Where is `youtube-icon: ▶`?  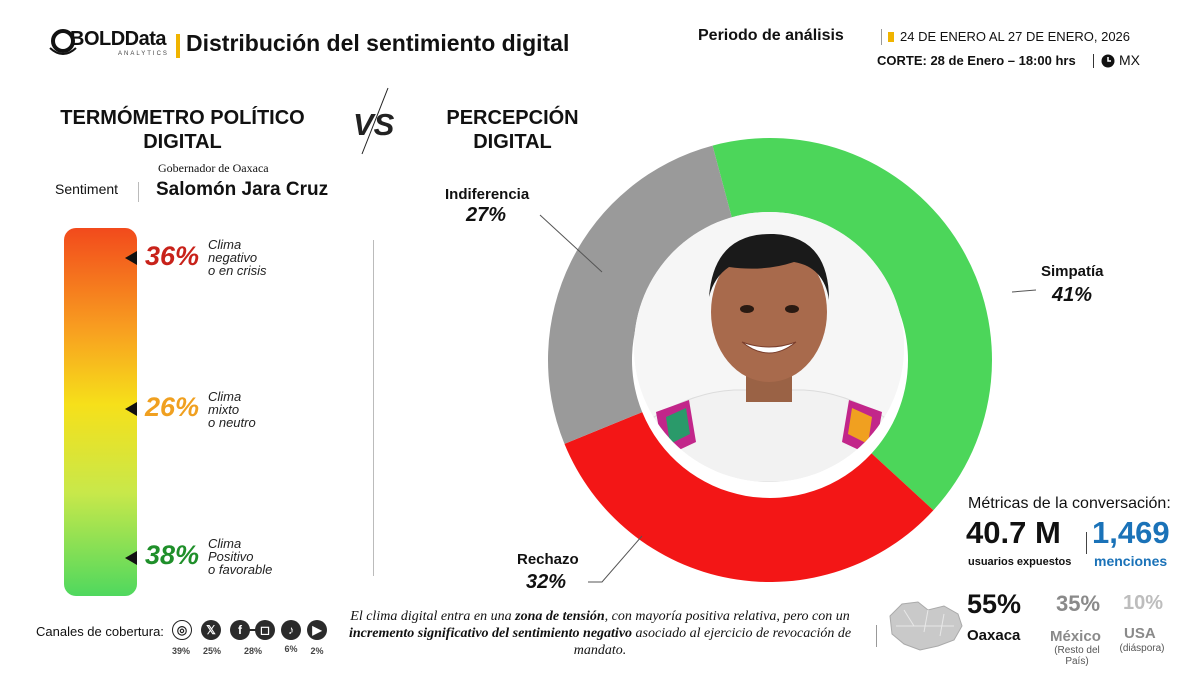
youtube-icon: ▶ is located at coordinates (317, 630).